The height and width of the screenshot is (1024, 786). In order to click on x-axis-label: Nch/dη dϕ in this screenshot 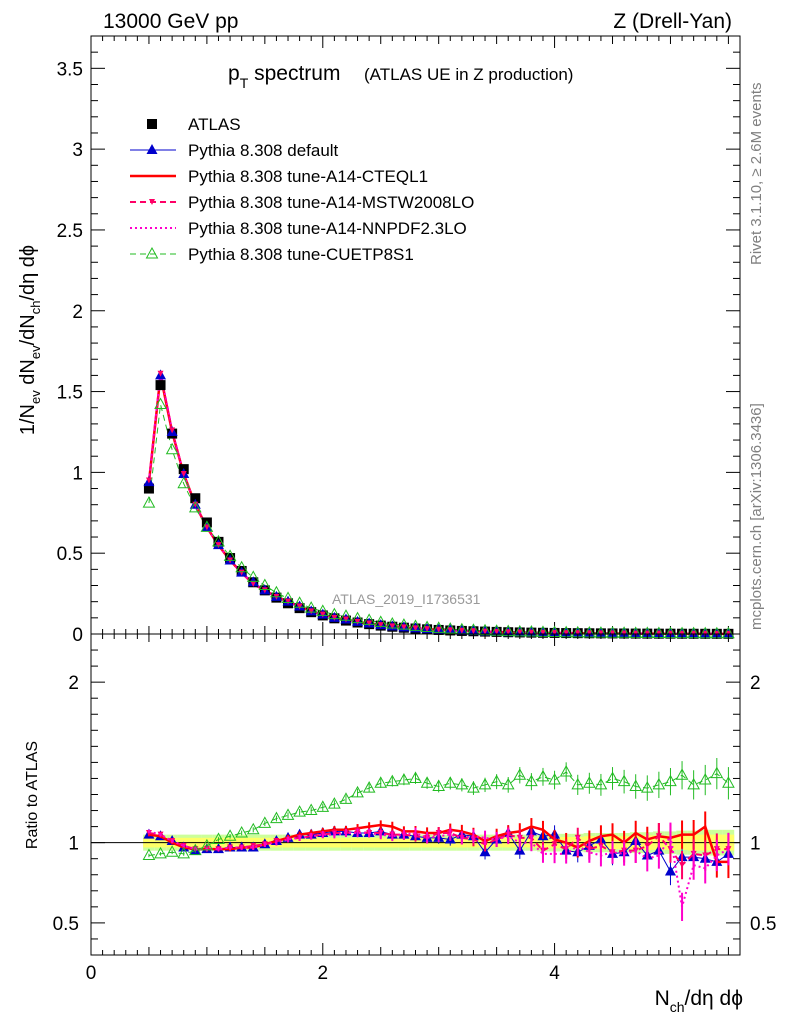, I will do `click(699, 1001)`.